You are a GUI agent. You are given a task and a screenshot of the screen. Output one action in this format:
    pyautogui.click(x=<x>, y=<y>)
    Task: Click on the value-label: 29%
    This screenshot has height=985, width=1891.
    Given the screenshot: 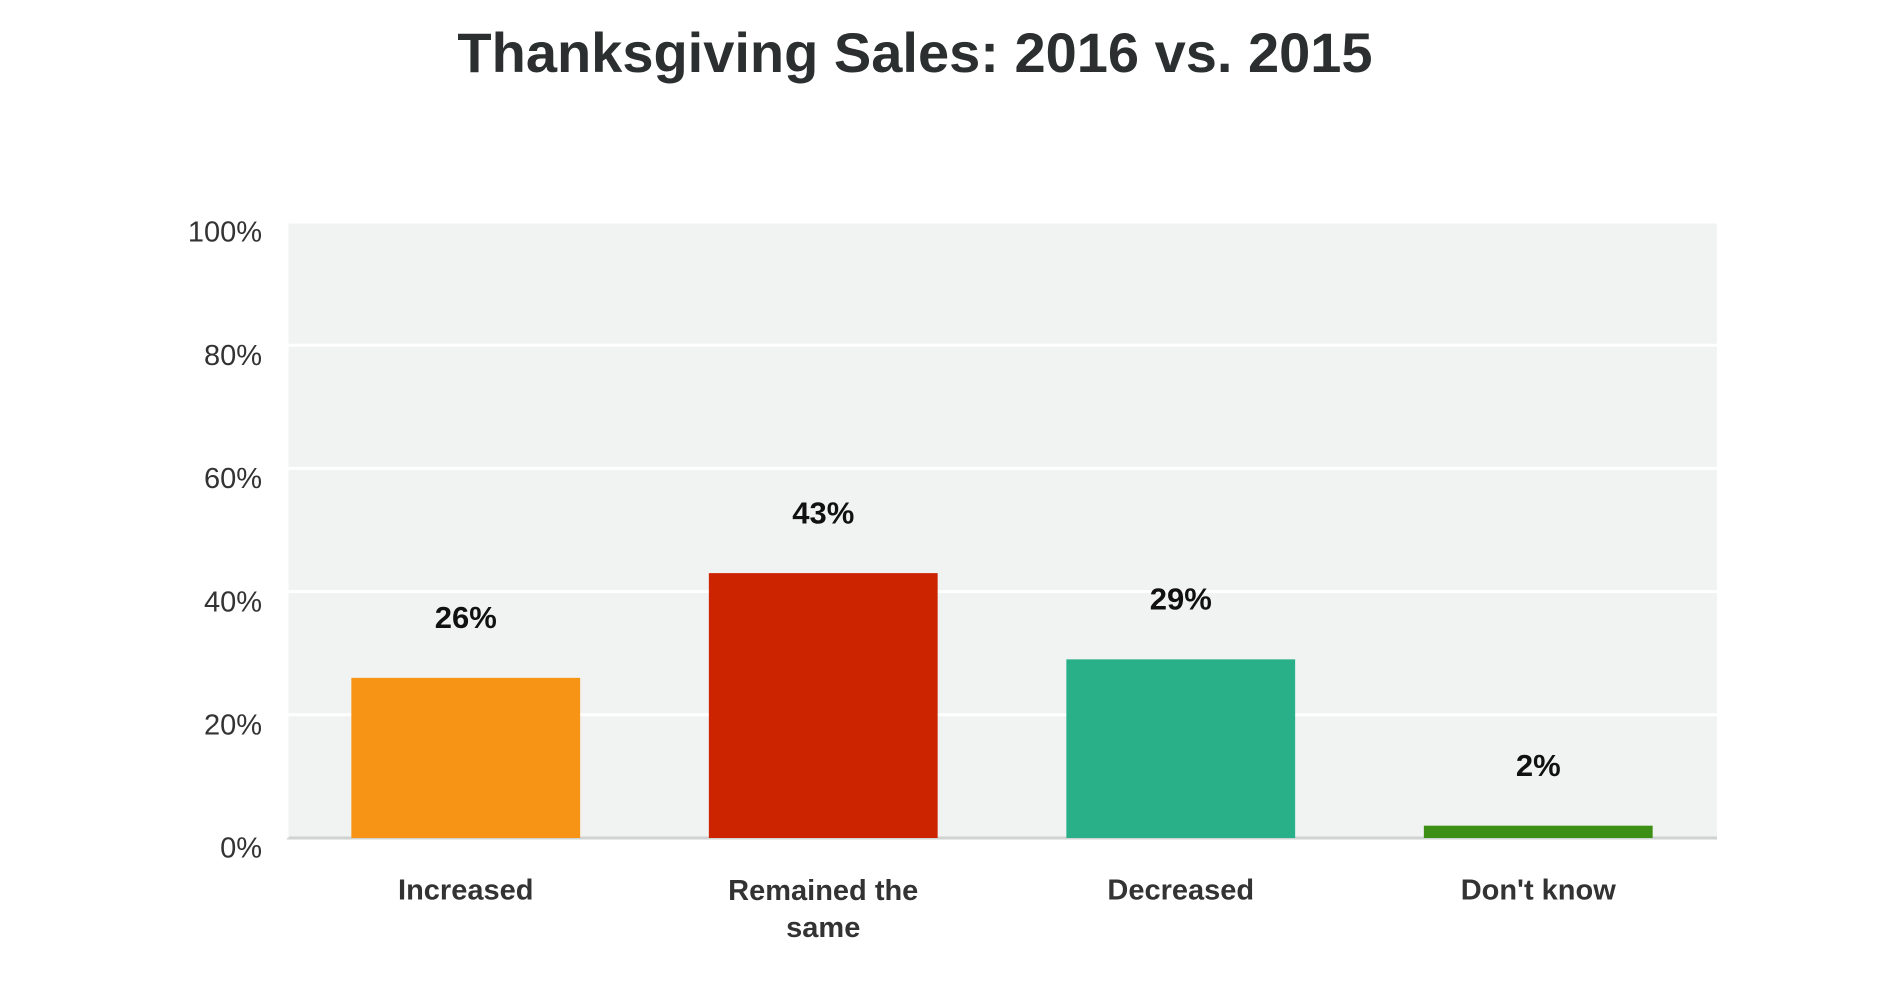 What is the action you would take?
    pyautogui.click(x=1181, y=599)
    